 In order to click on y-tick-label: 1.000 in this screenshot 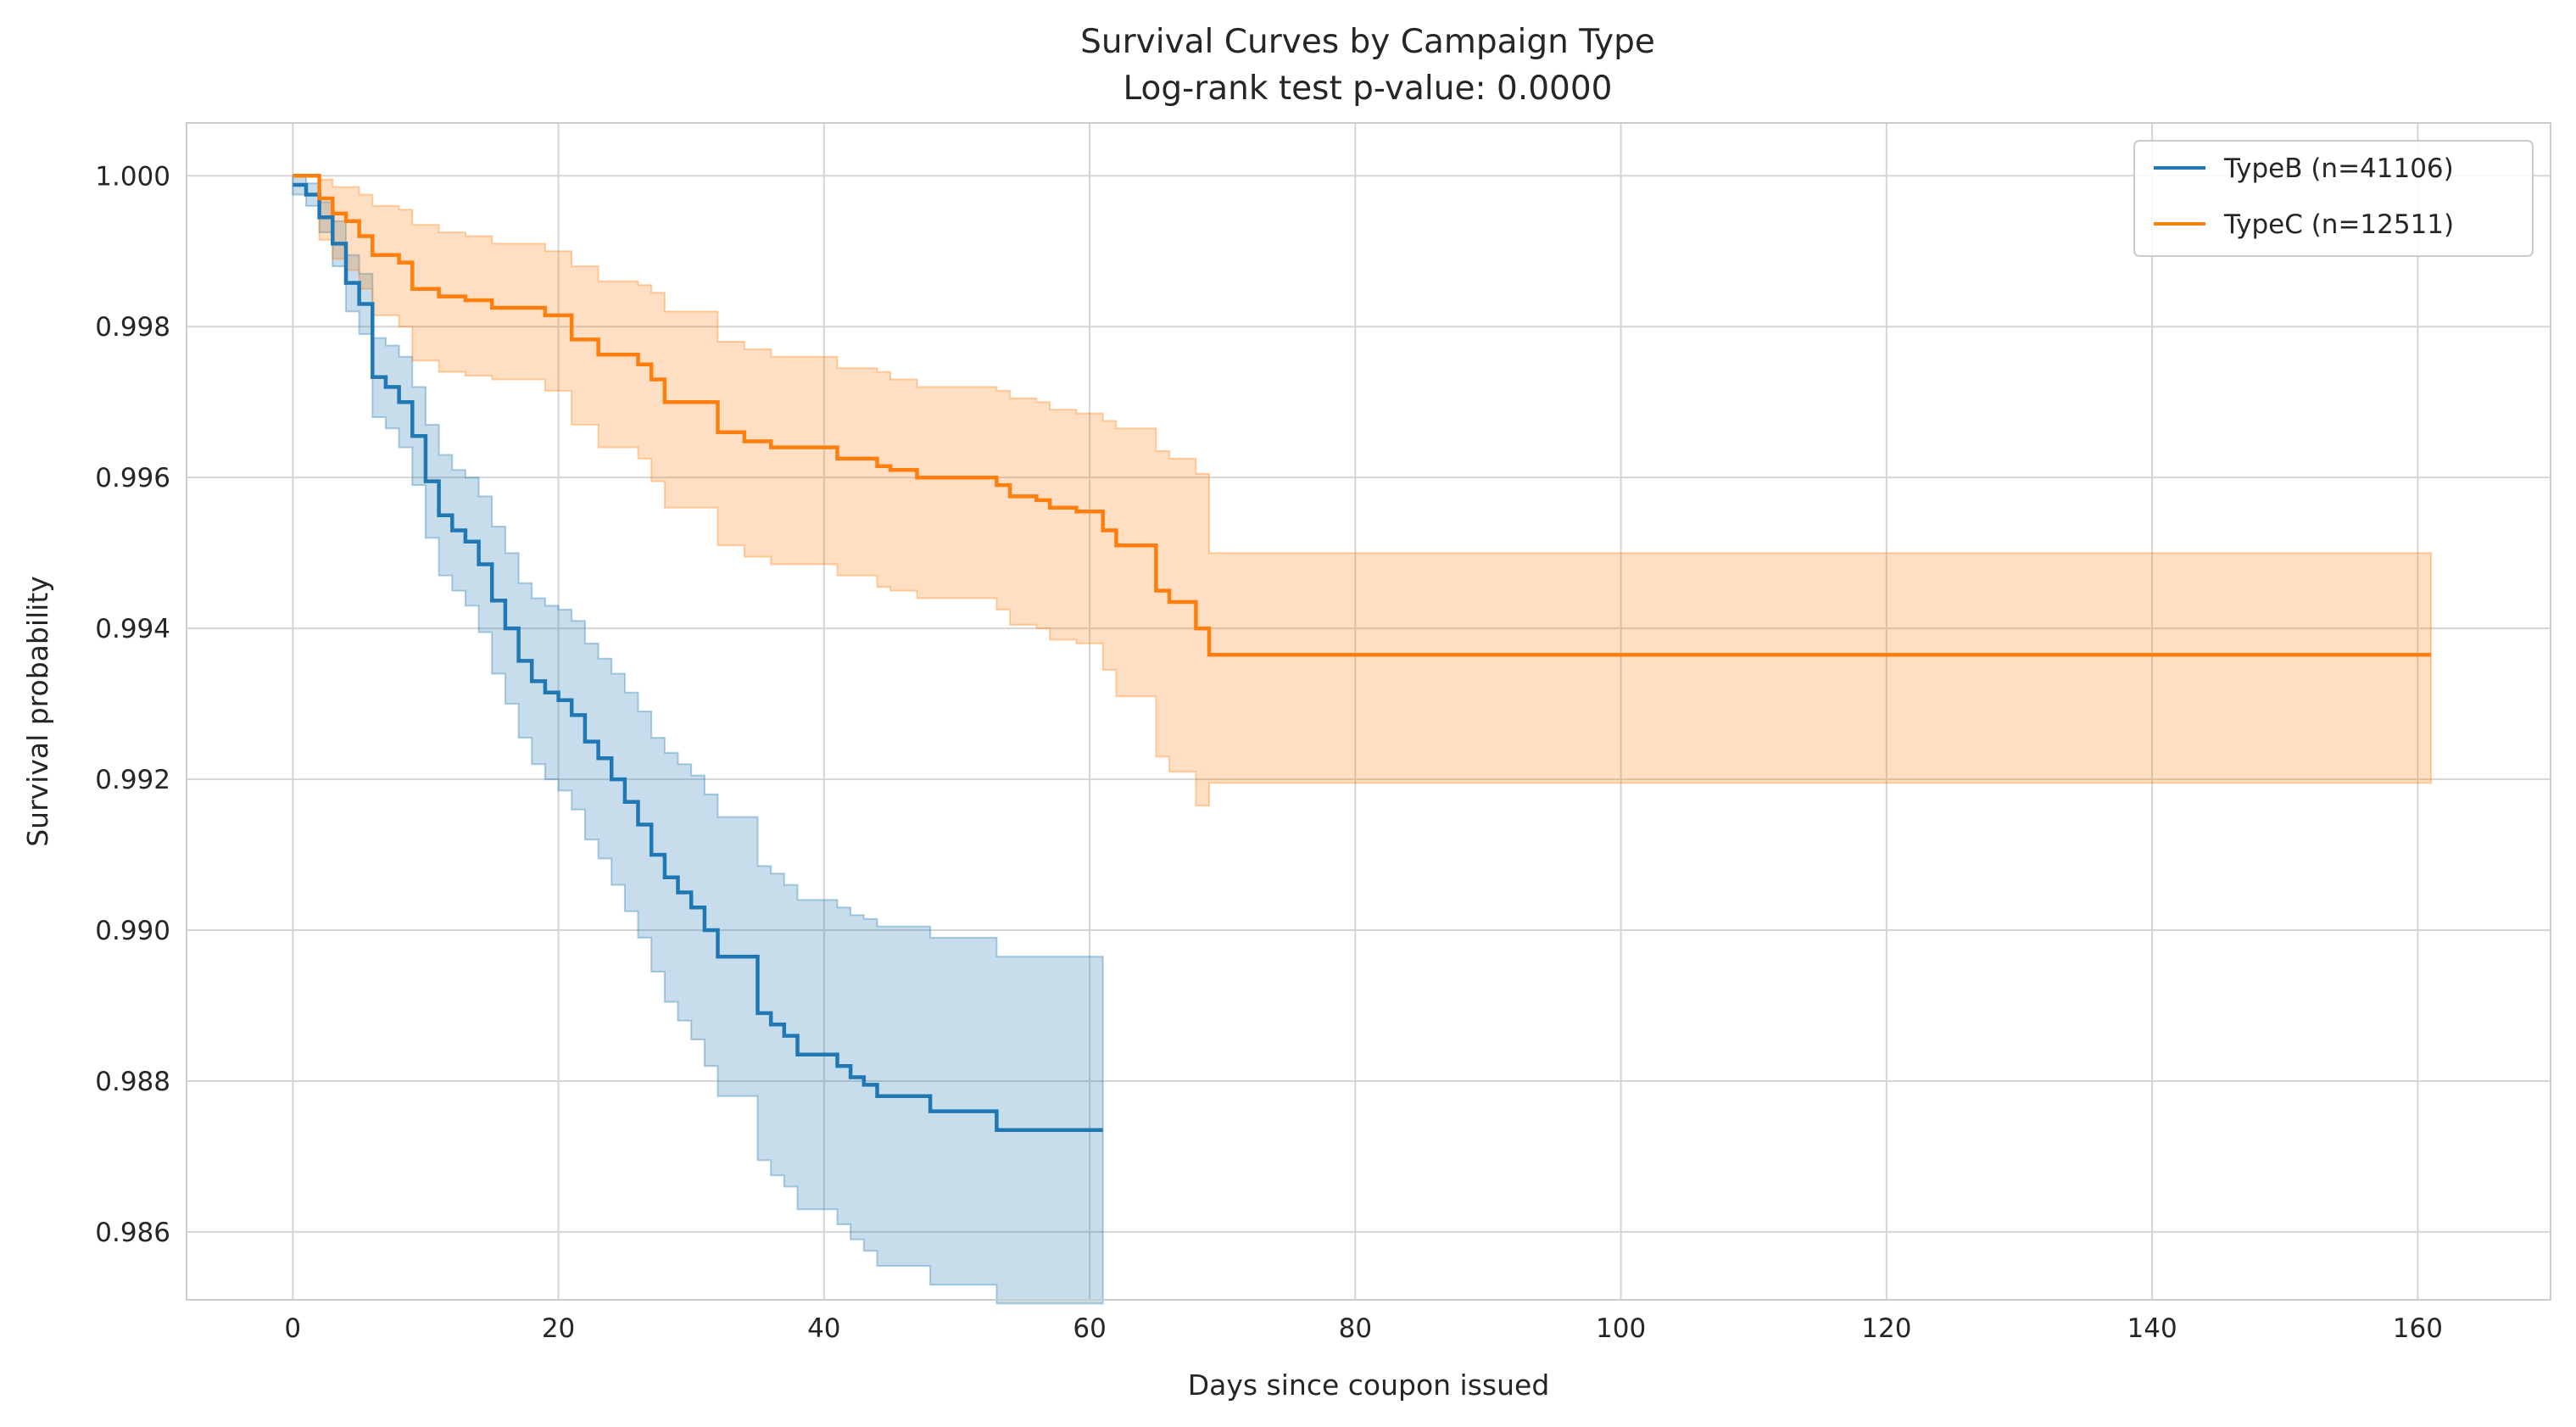, I will do `click(132, 176)`.